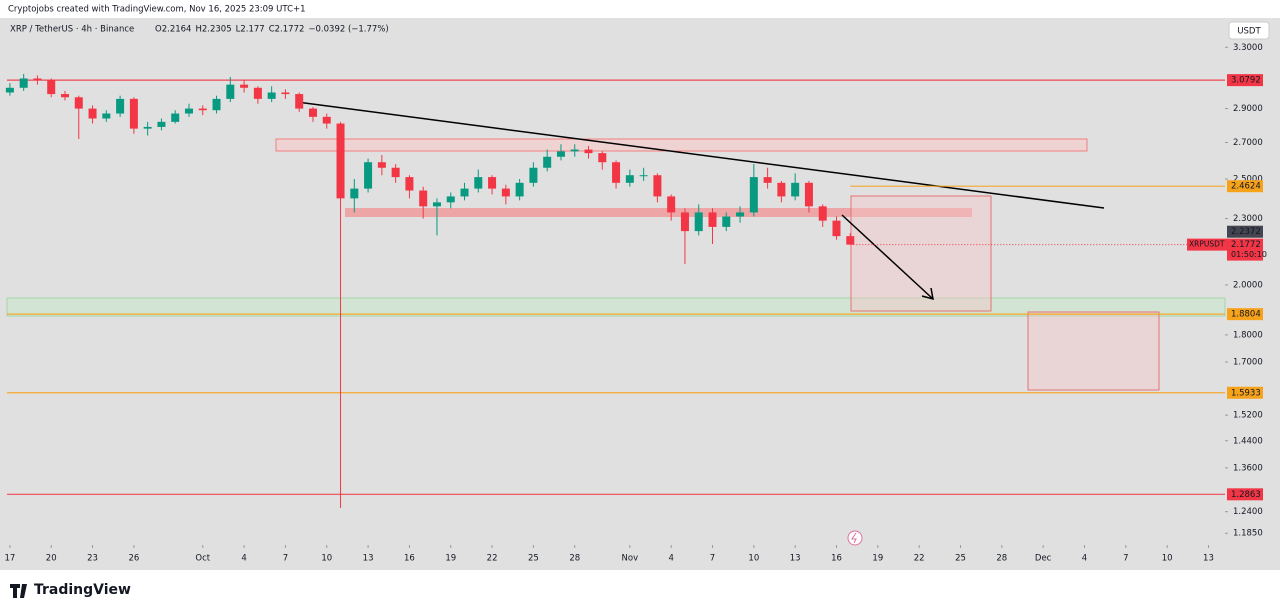 Image resolution: width=1280 pixels, height=610 pixels. I want to click on y-tick-label: 1.1850, so click(1248, 534).